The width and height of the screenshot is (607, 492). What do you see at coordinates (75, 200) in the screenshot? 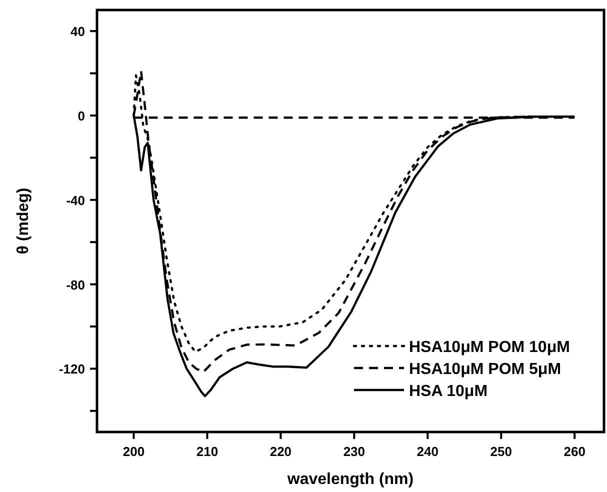
I see `y-tick-label: -40` at bounding box center [75, 200].